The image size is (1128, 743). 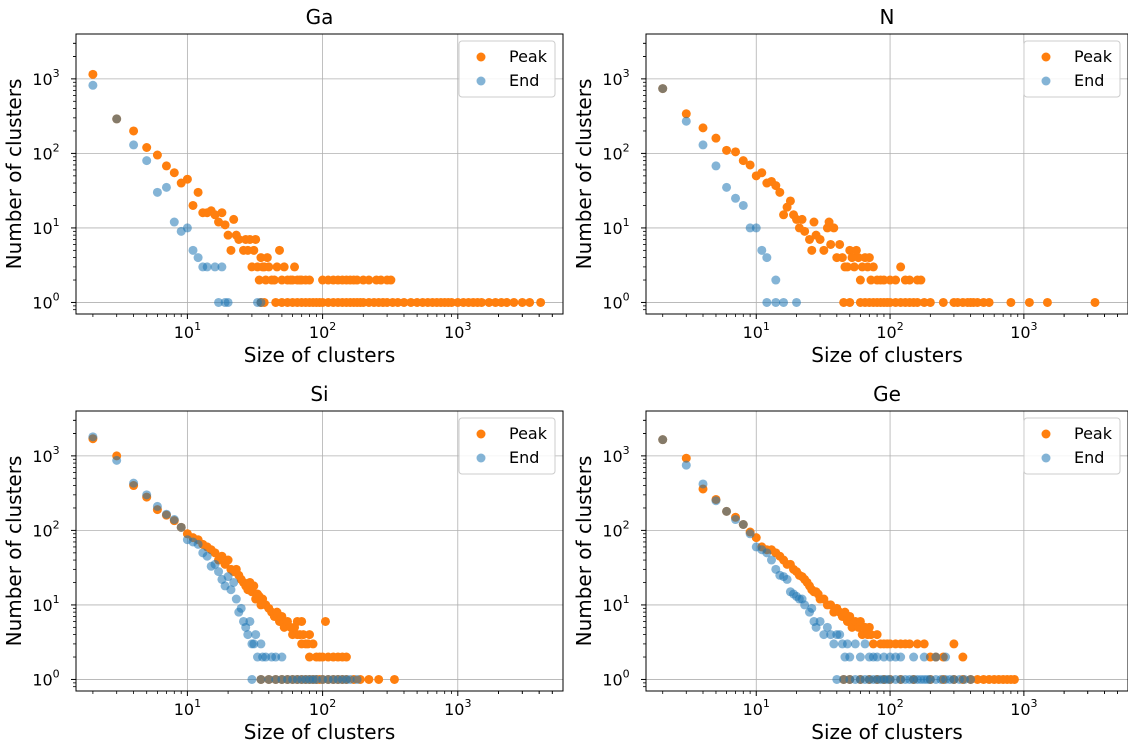 What do you see at coordinates (45, 529) in the screenshot?
I see `y-tick-label: 10²` at bounding box center [45, 529].